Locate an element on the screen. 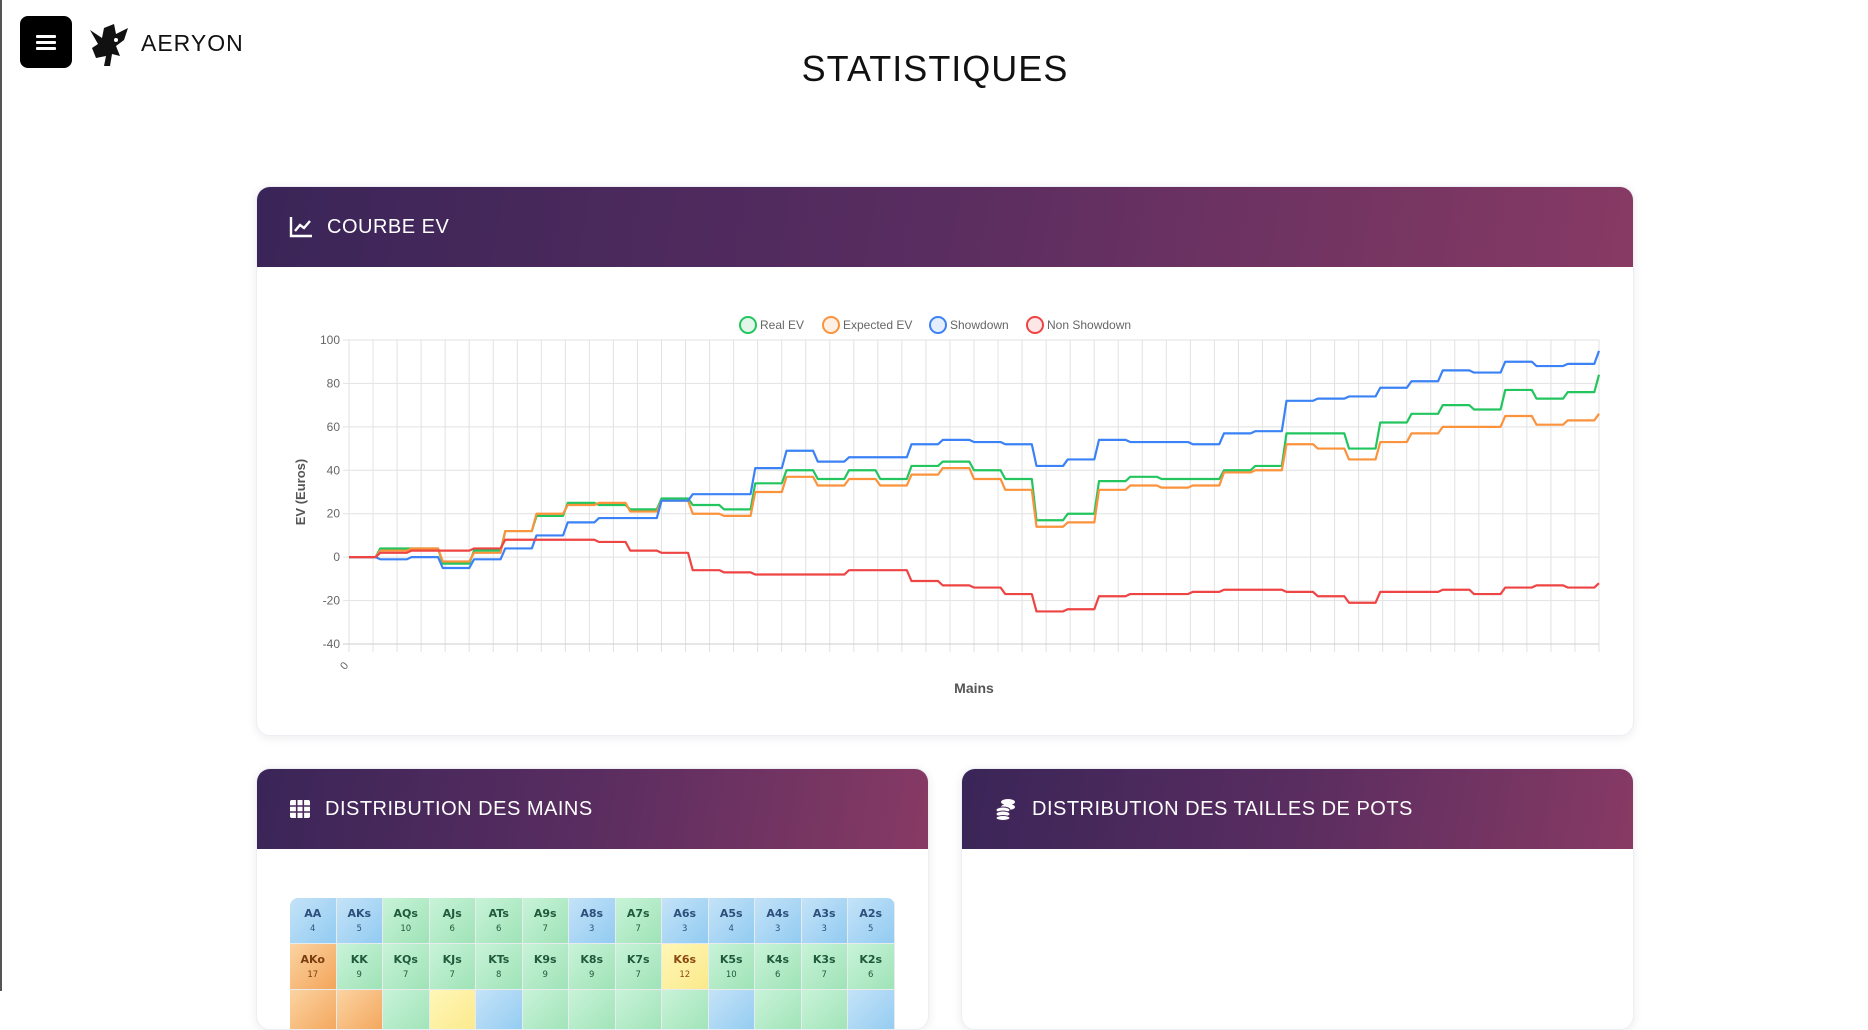  hand-label: A6s is located at coordinates (685, 913).